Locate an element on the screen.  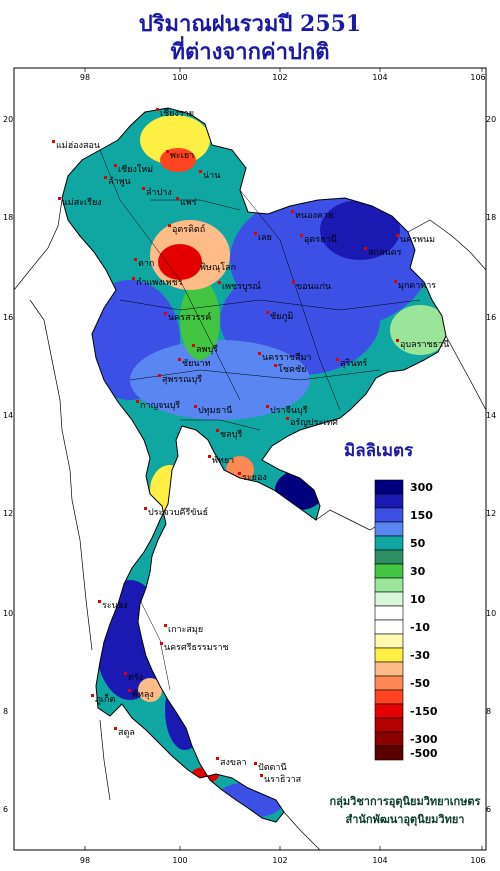
west-malaysia-coastline is located at coordinates (105, 760).